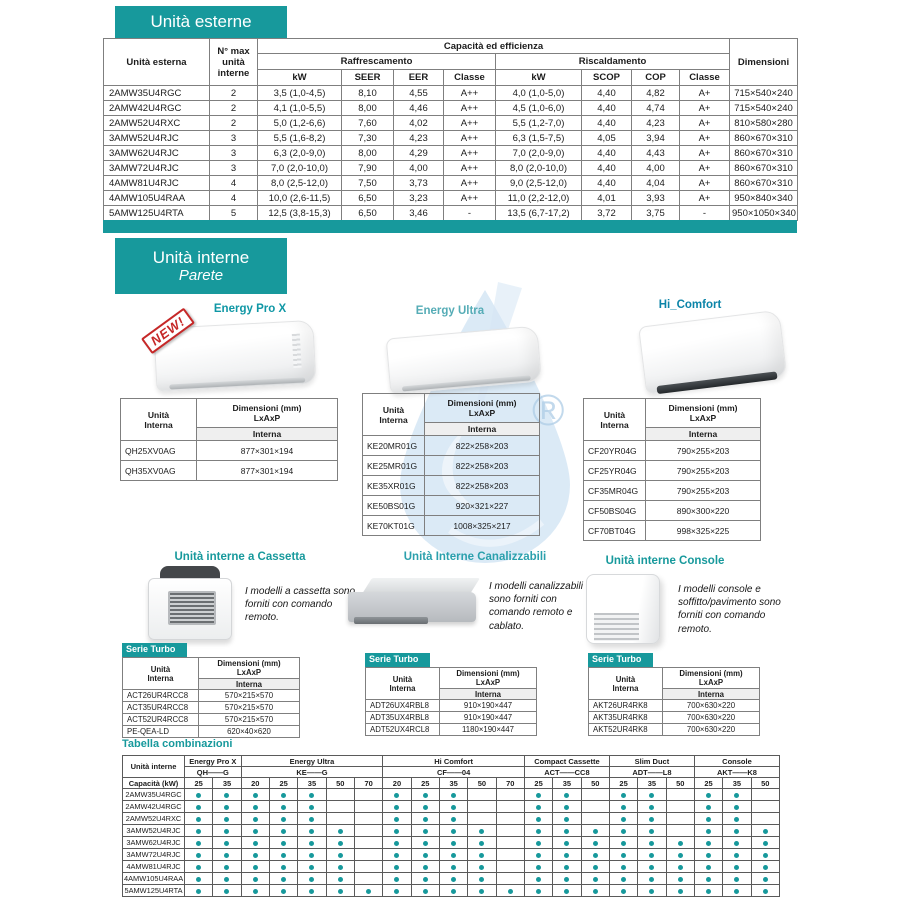  Describe the element at coordinates (451, 890) in the screenshot. I see `combination-row: 5AMW125U4RTA` at that location.